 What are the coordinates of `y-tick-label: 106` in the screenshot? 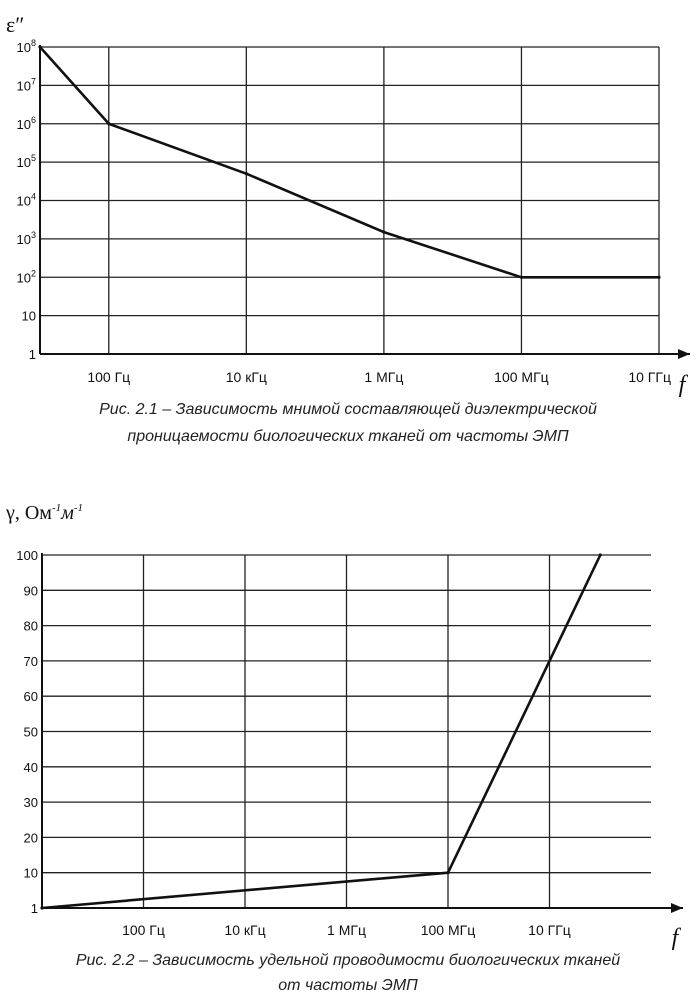 It's located at (26, 123).